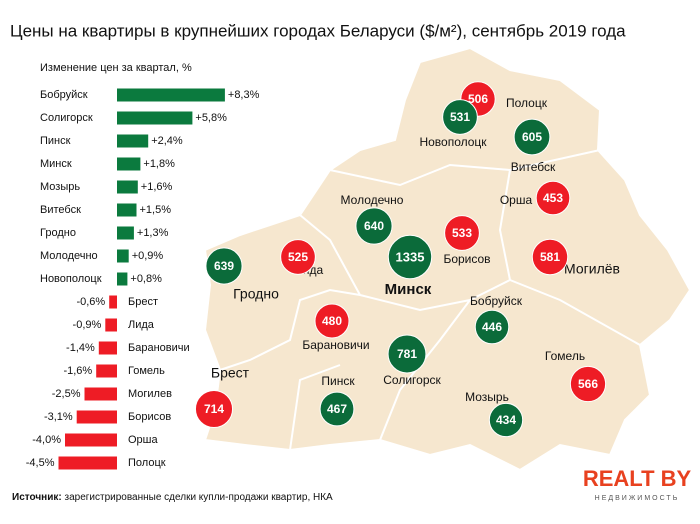 The image size is (700, 524). What do you see at coordinates (149, 417) in the screenshot?
I see `category-label: Борисов` at bounding box center [149, 417].